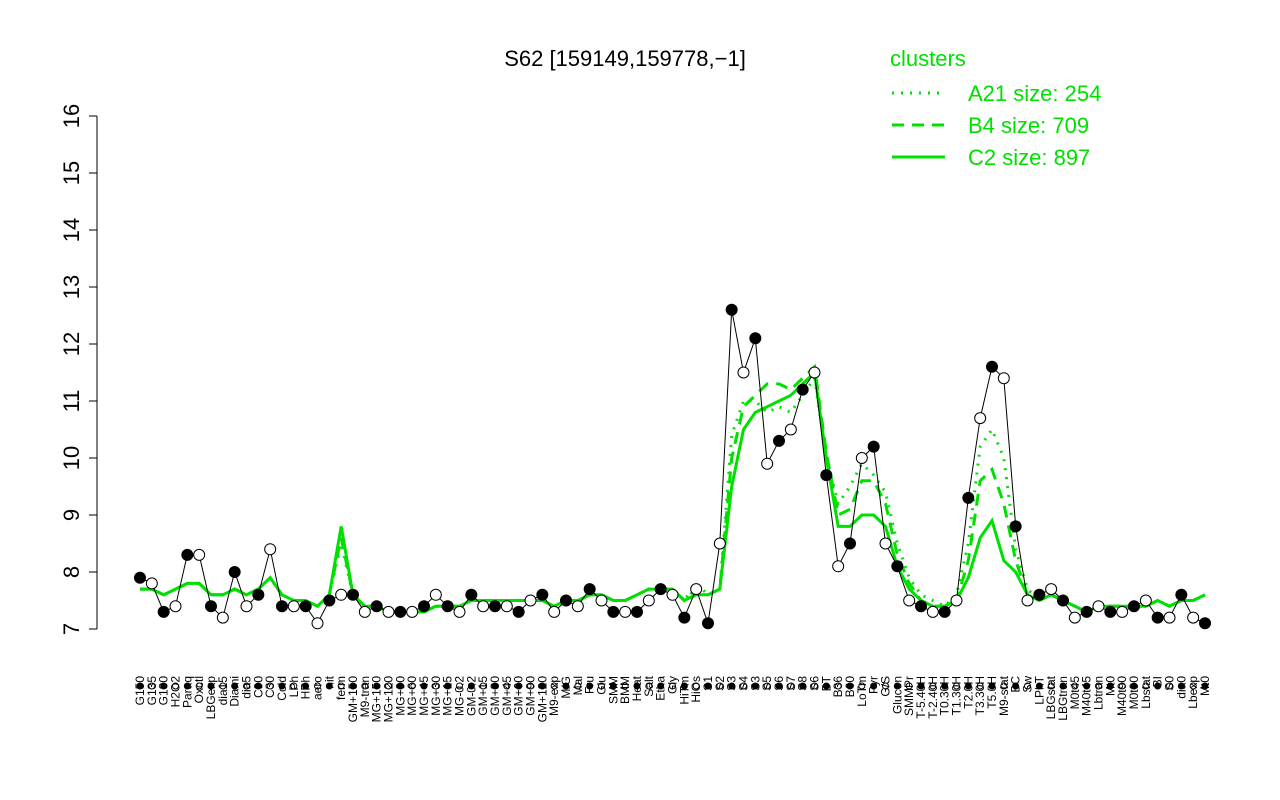 The height and width of the screenshot is (800, 1280). What do you see at coordinates (1193, 692) in the screenshot?
I see `x-tick-label: Lbexp` at bounding box center [1193, 692].